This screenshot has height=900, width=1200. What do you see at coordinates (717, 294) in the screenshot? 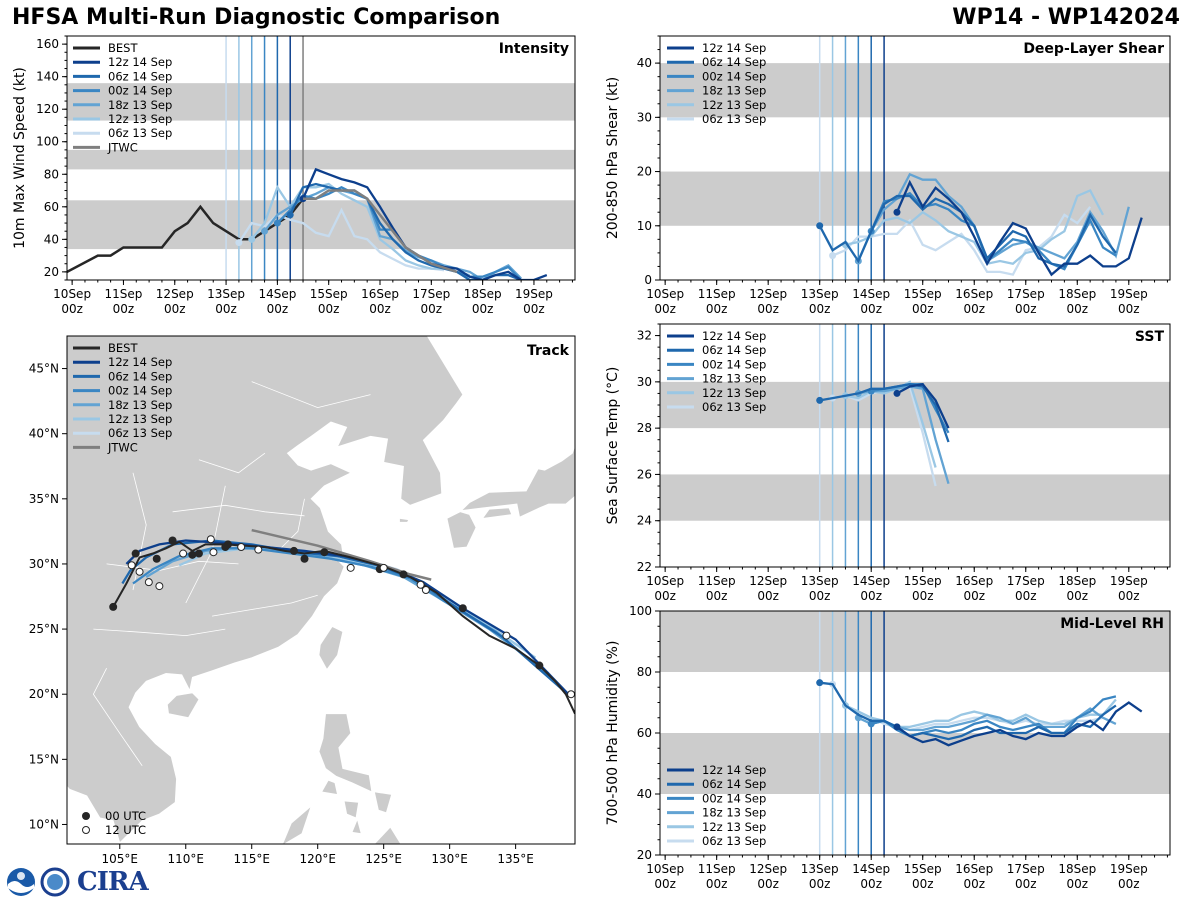
I see `shear-xtick-day: 11Sep` at bounding box center [717, 294].